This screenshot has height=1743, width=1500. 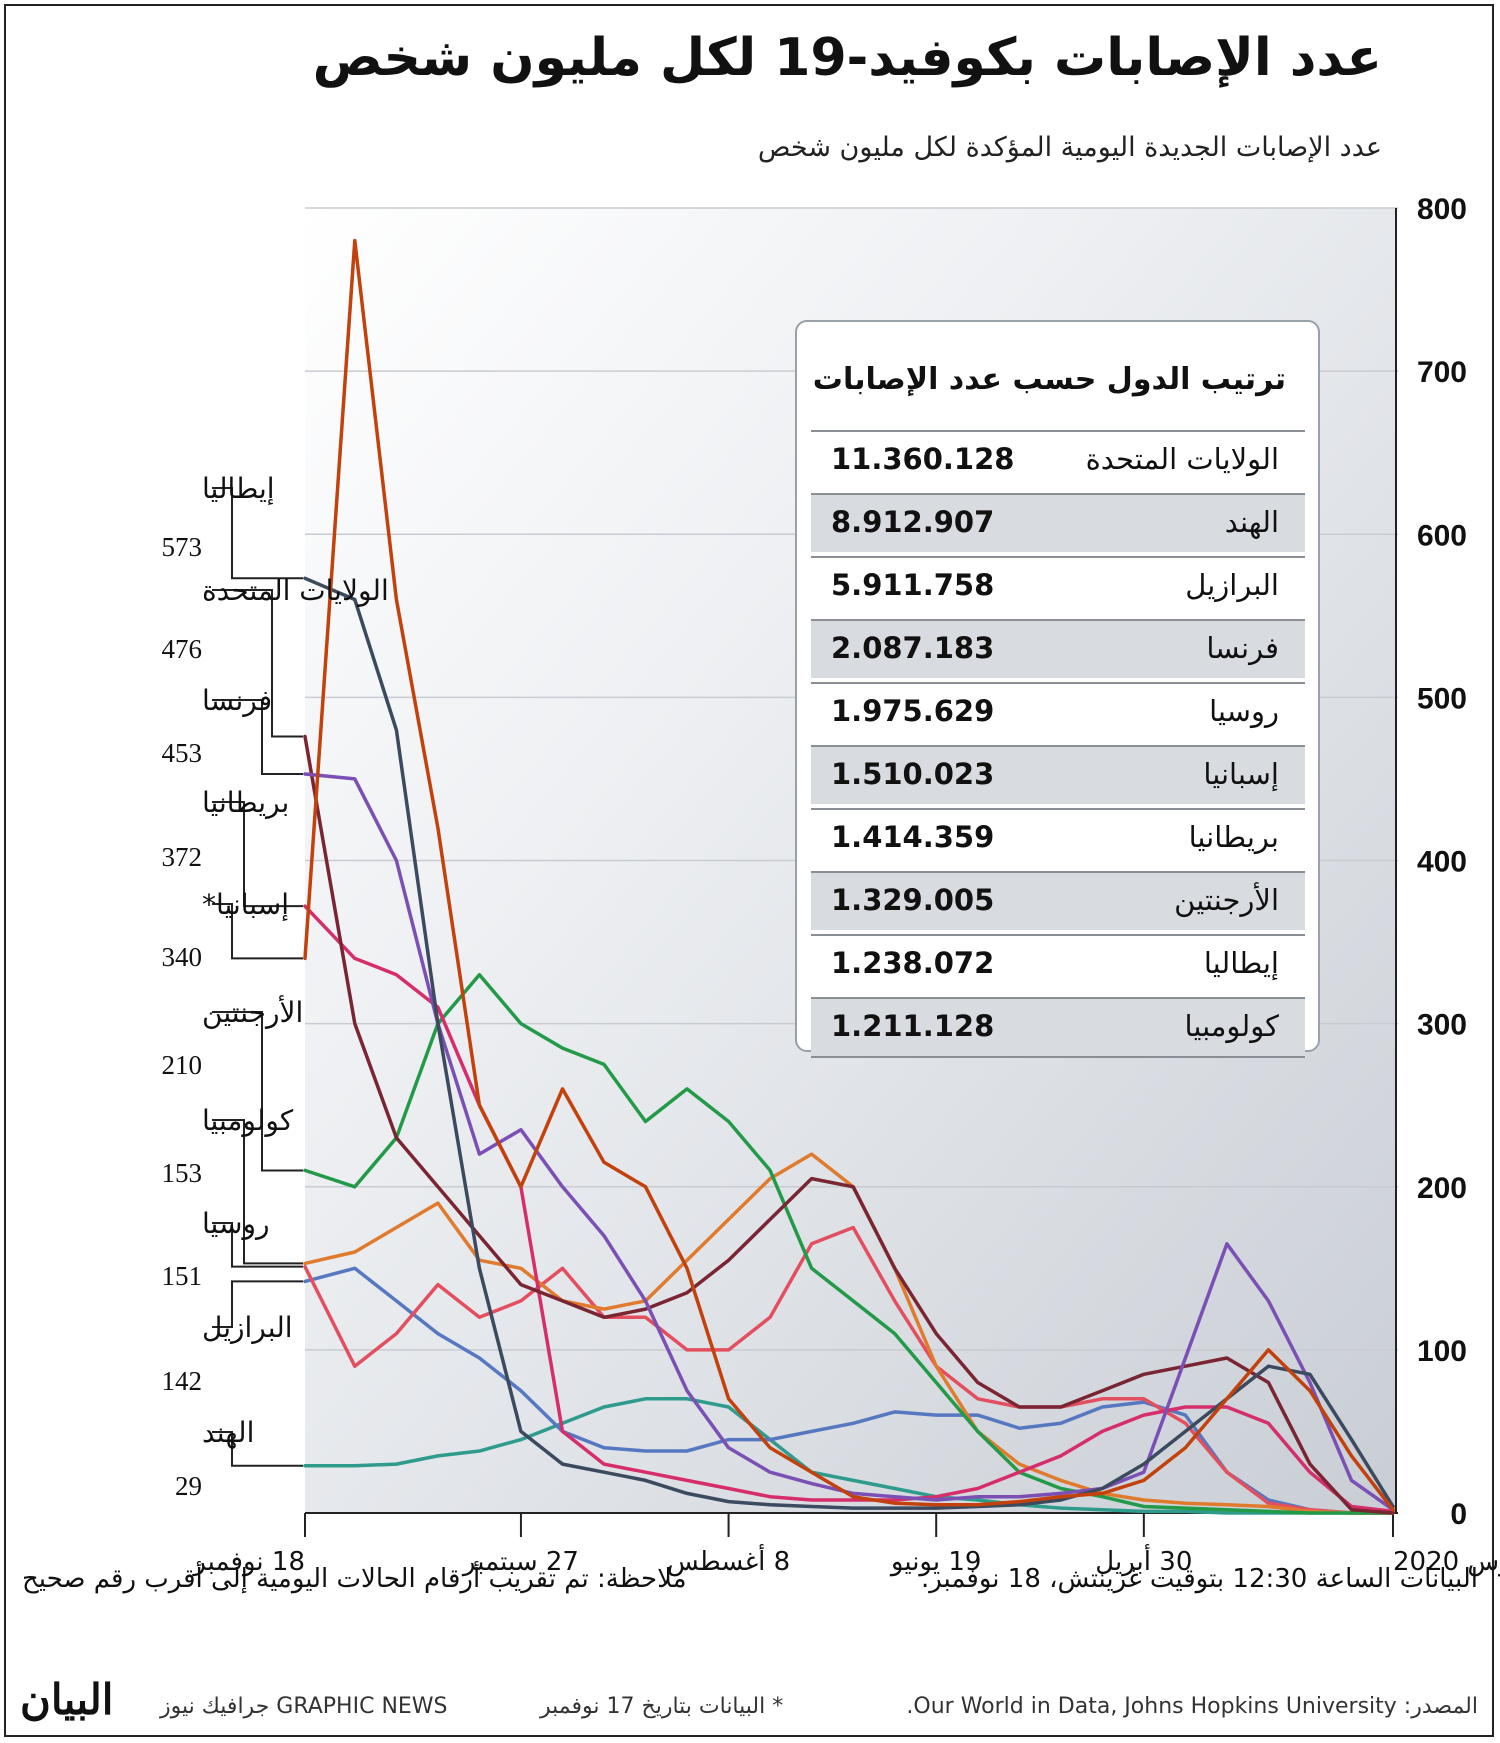 What do you see at coordinates (247, 1327) in the screenshot?
I see `series-label-name: البرازيل` at bounding box center [247, 1327].